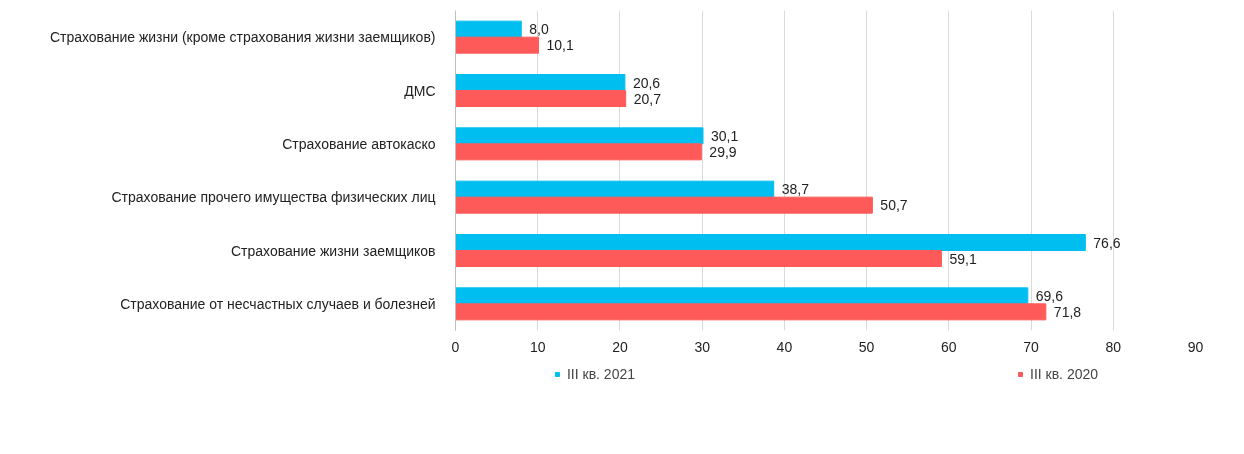  Describe the element at coordinates (359, 143) in the screenshot. I see `y-tick-label: Страхование автокаско` at that location.